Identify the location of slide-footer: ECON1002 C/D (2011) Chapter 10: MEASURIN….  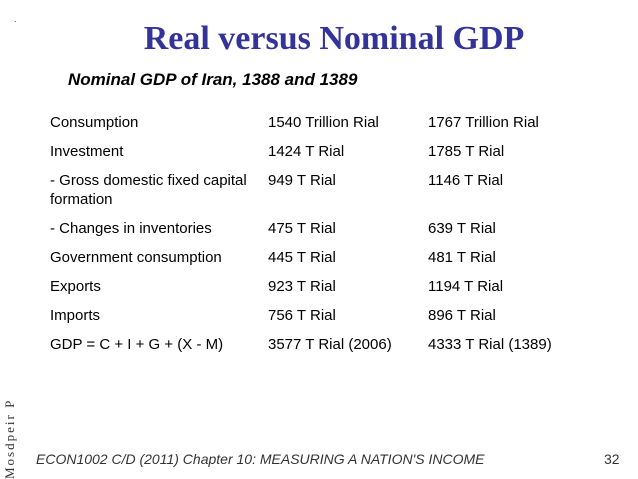
(260, 459).